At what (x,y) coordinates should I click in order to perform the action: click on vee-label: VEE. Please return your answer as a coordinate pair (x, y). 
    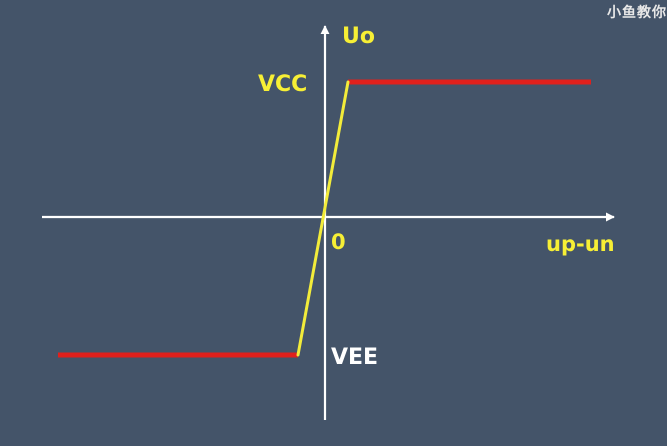
    Looking at the image, I should click on (354, 357).